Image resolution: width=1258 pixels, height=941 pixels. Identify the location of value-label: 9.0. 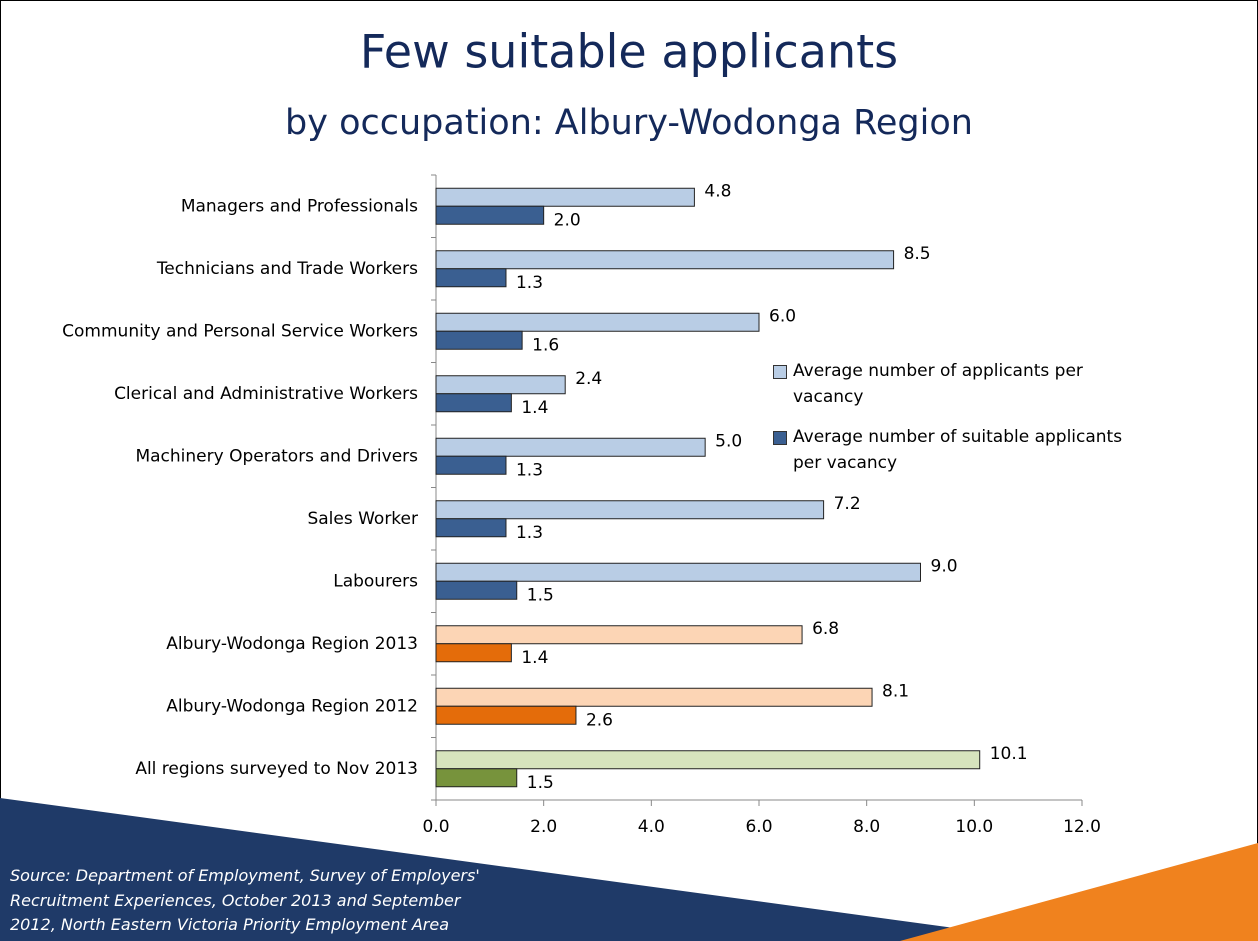
(944, 566).